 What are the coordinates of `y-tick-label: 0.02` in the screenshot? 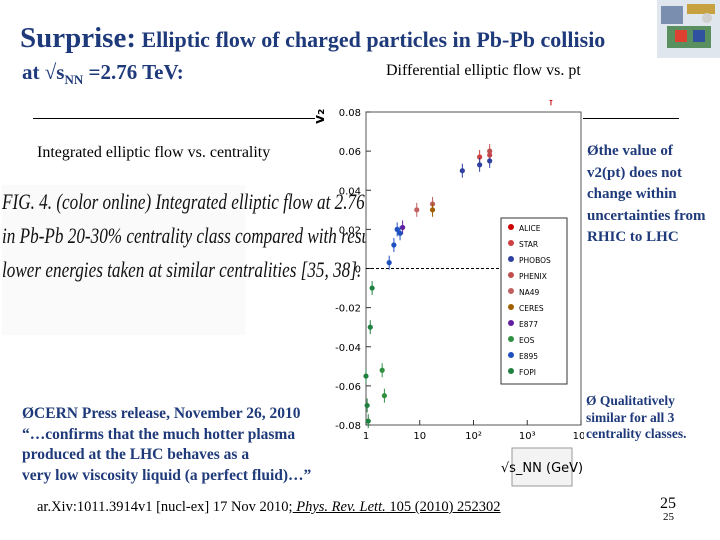 It's located at (350, 230).